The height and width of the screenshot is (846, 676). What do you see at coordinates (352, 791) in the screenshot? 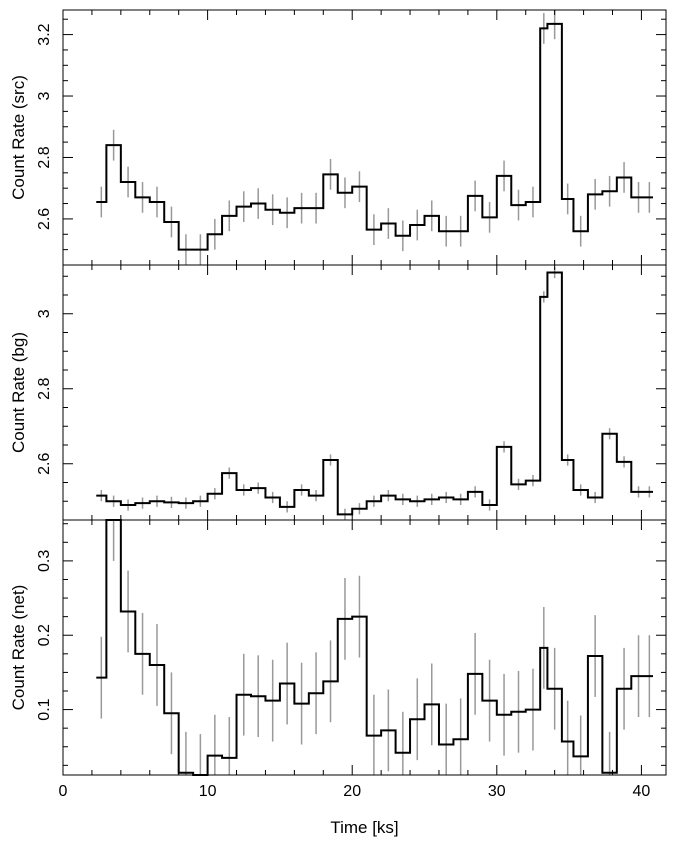
I see `x-tick-label: 20` at bounding box center [352, 791].